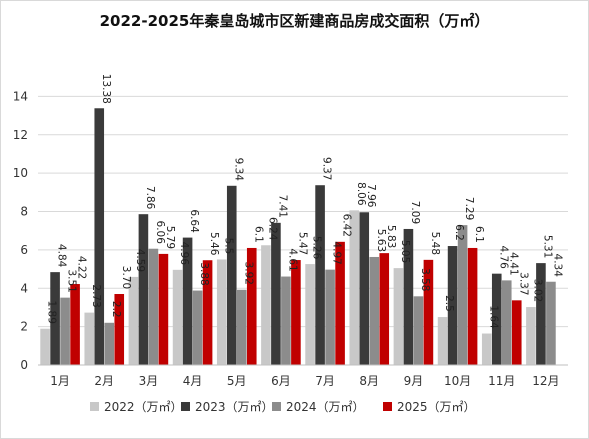 The height and width of the screenshot is (439, 589). What do you see at coordinates (303, 376) in the screenshot?
I see `x-axis: 1月 2月 3月 4月 5月 6月 7月 8月 9月 10月 11月 12月` at bounding box center [303, 376].